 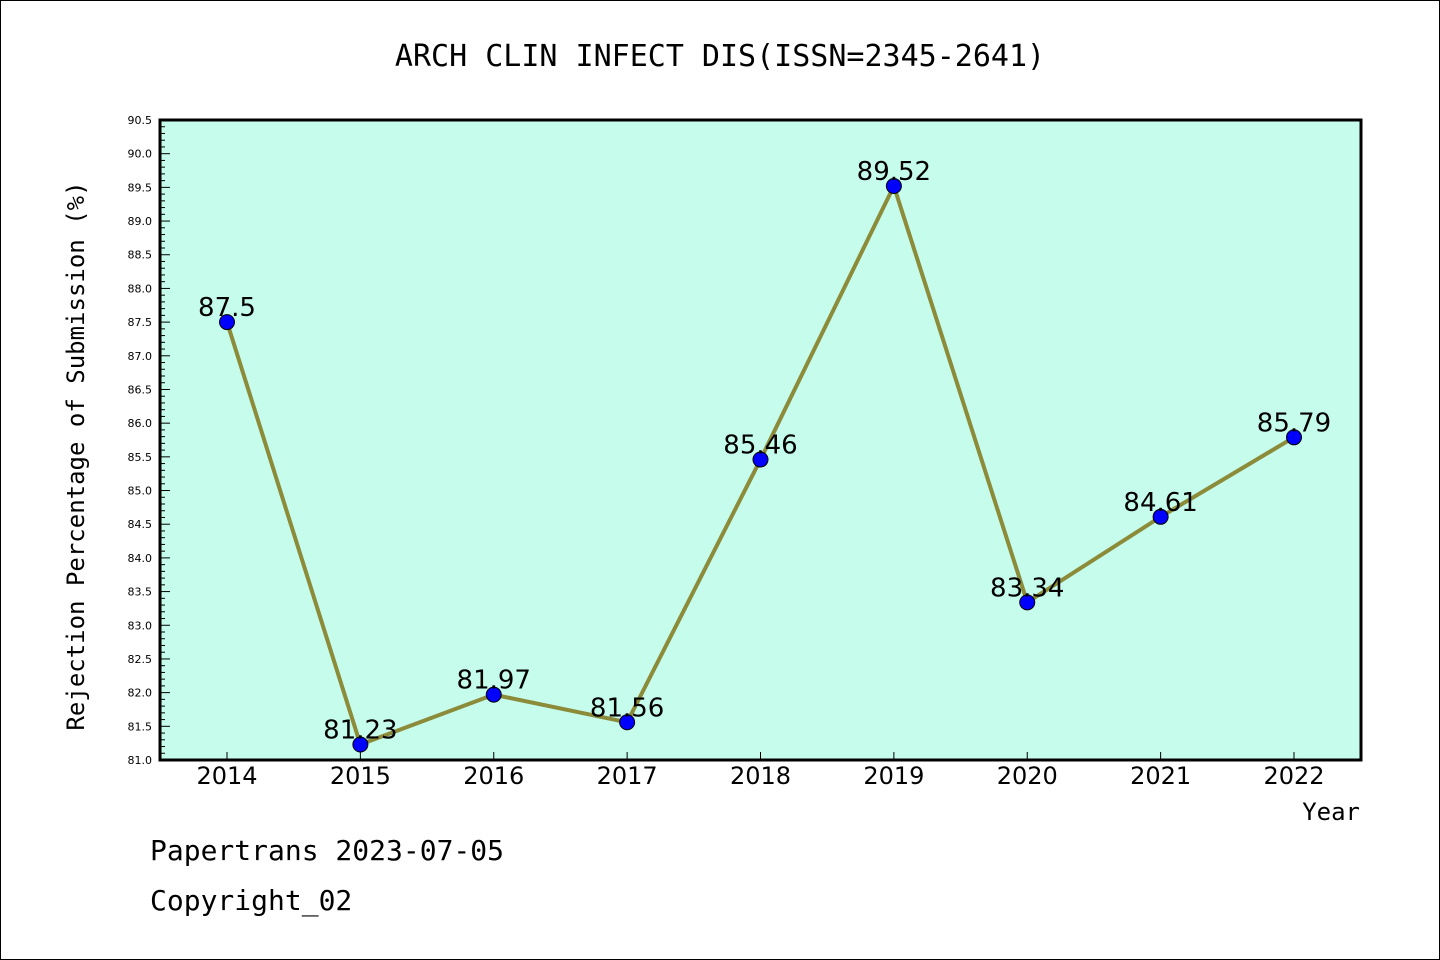 I want to click on data-label: 81.97, so click(x=494, y=681).